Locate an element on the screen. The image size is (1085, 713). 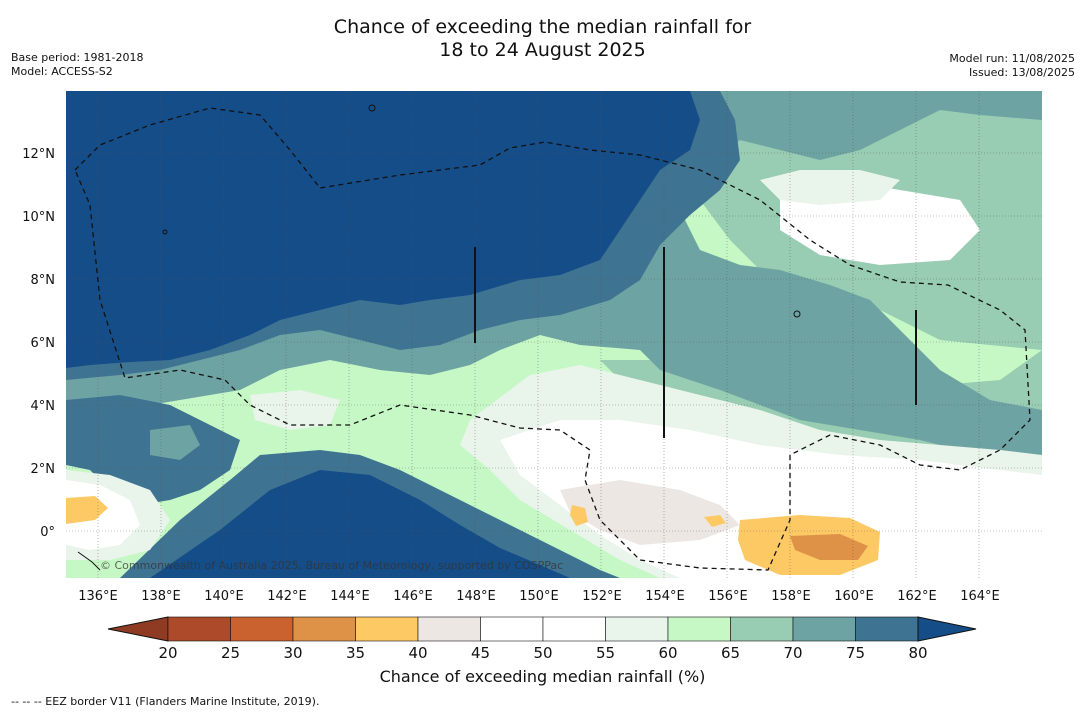
colorbar-tick: 30 is located at coordinates (292, 653).